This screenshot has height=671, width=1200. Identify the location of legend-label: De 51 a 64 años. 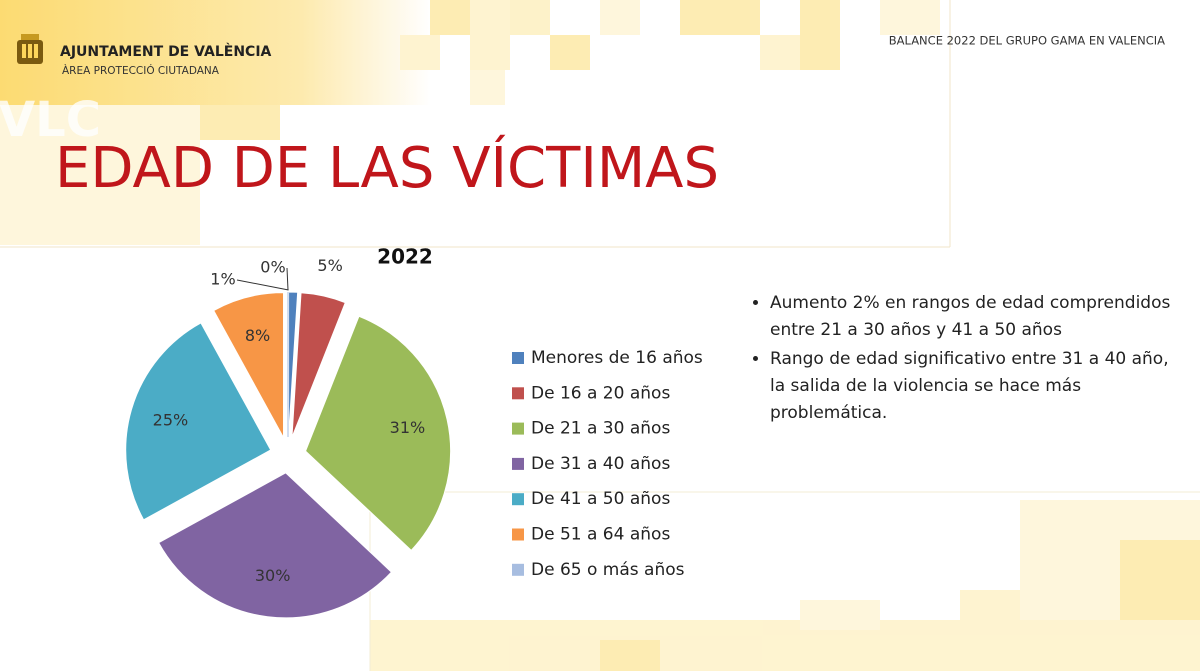
(600, 535).